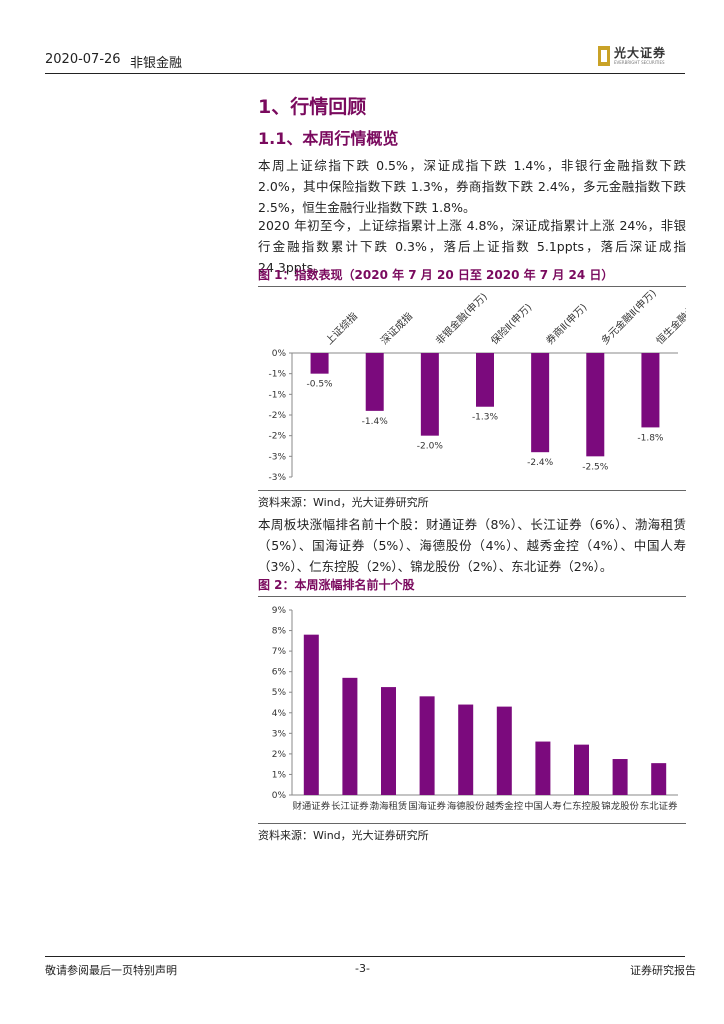 The width and height of the screenshot is (724, 1024). Describe the element at coordinates (472, 596) in the screenshot. I see `figure2-top-rule` at that location.